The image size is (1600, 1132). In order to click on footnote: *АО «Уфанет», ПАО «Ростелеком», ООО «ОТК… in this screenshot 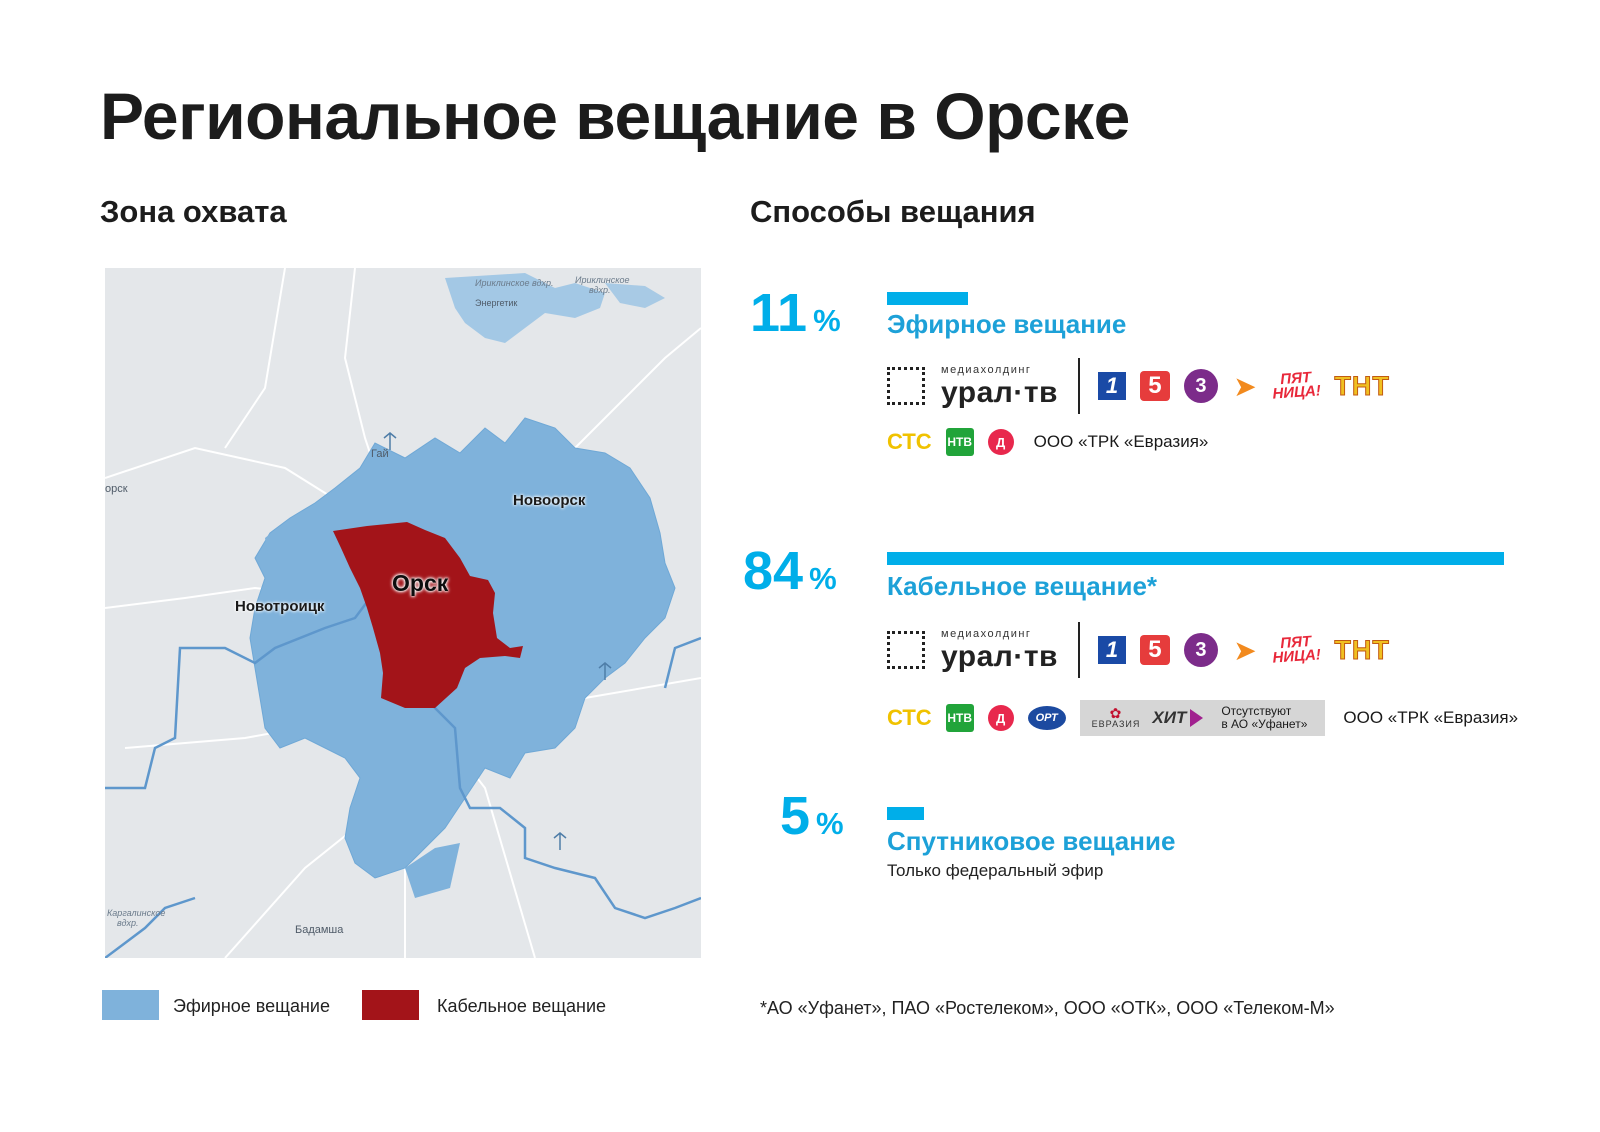, I will do `click(1047, 1008)`.